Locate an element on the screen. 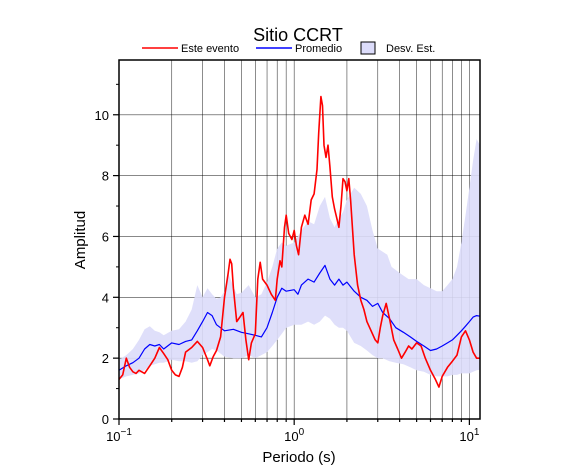  legend-label-promedio: Promedio is located at coordinates (318, 49).